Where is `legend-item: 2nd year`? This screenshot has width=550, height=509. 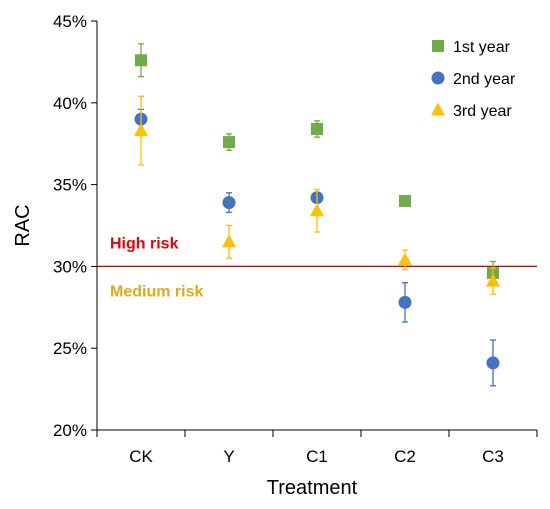 legend-item: 2nd year is located at coordinates (473, 79).